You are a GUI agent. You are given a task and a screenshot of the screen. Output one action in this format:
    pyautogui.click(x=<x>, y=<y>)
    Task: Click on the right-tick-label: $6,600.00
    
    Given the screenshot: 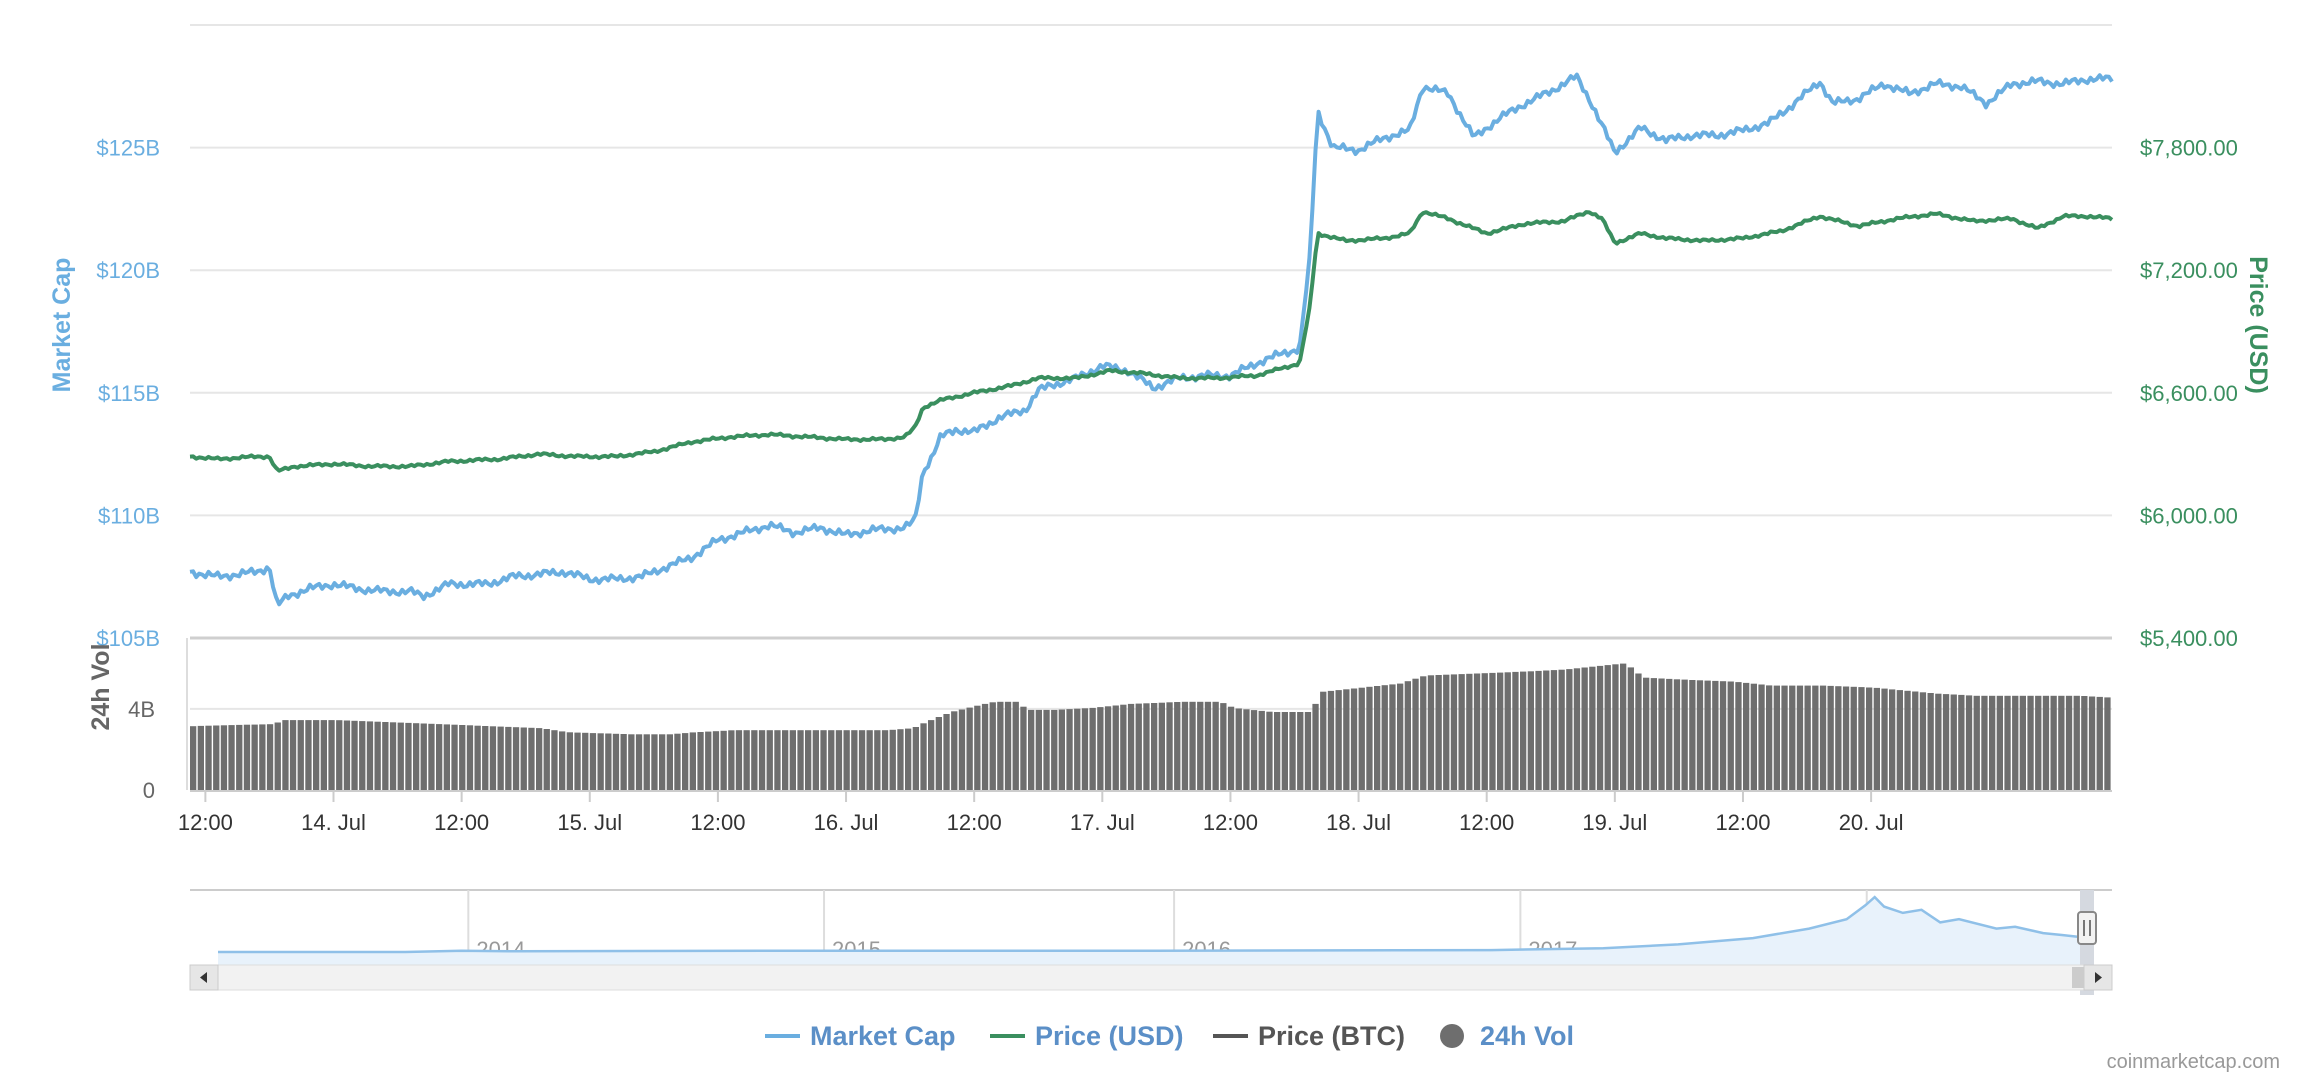 What is the action you would take?
    pyautogui.click(x=2189, y=393)
    